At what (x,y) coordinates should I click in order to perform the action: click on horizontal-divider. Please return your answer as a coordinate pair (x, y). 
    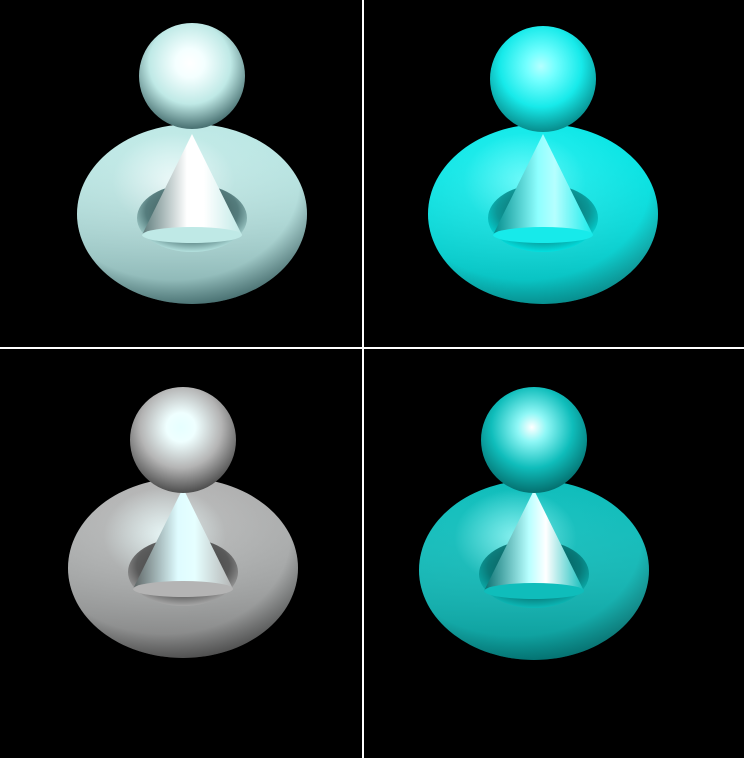
    Looking at the image, I should click on (372, 348).